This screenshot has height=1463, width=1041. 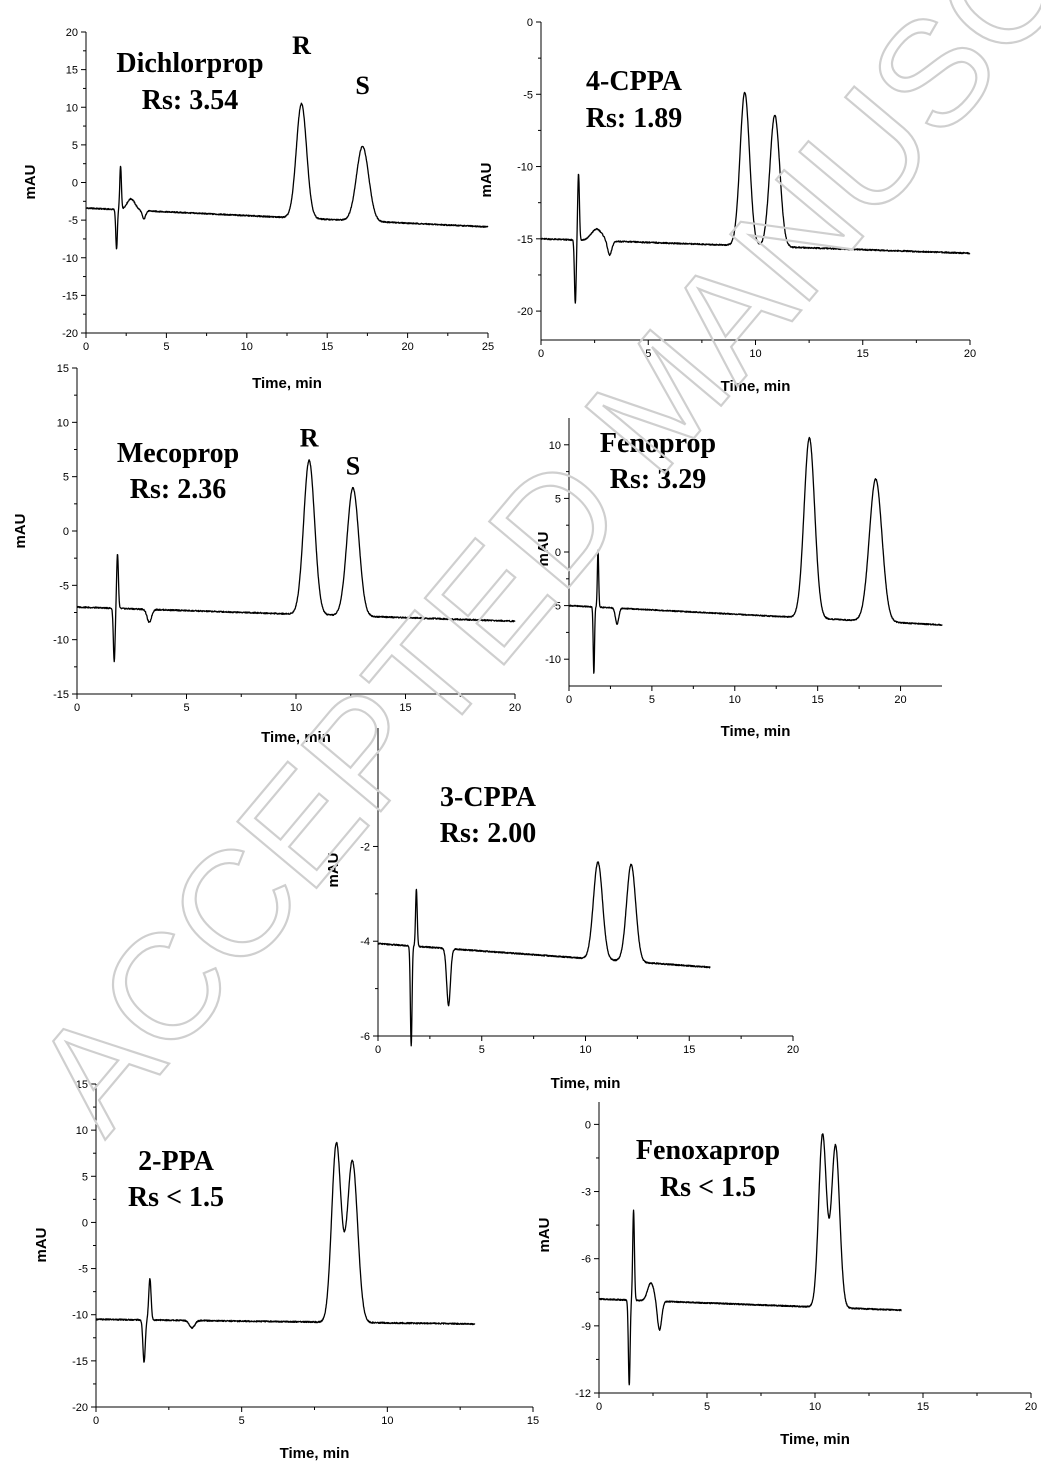 What do you see at coordinates (72, 33) in the screenshot?
I see `y-tick-label: 20` at bounding box center [72, 33].